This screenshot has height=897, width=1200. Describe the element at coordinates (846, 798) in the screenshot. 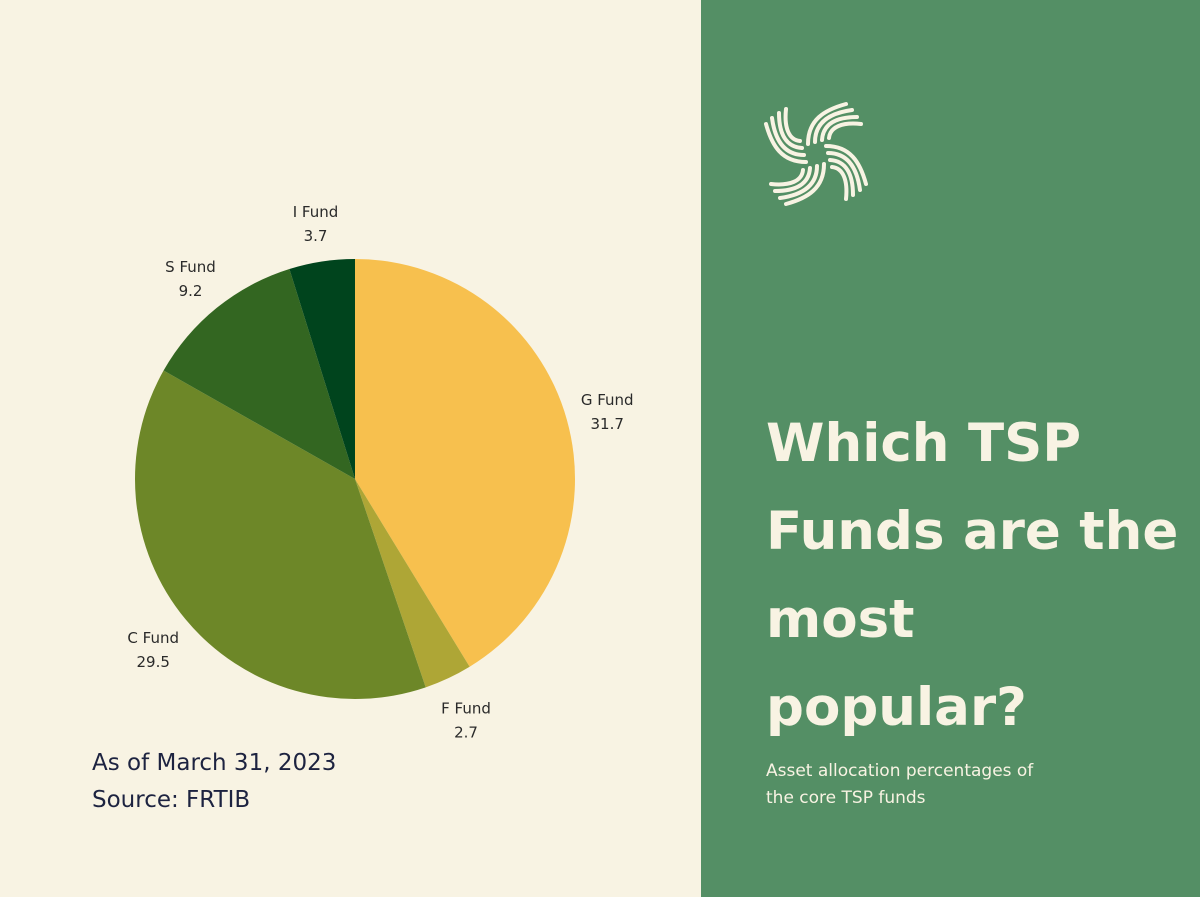

I see `subtitle-line: the core TSP funds` at that location.